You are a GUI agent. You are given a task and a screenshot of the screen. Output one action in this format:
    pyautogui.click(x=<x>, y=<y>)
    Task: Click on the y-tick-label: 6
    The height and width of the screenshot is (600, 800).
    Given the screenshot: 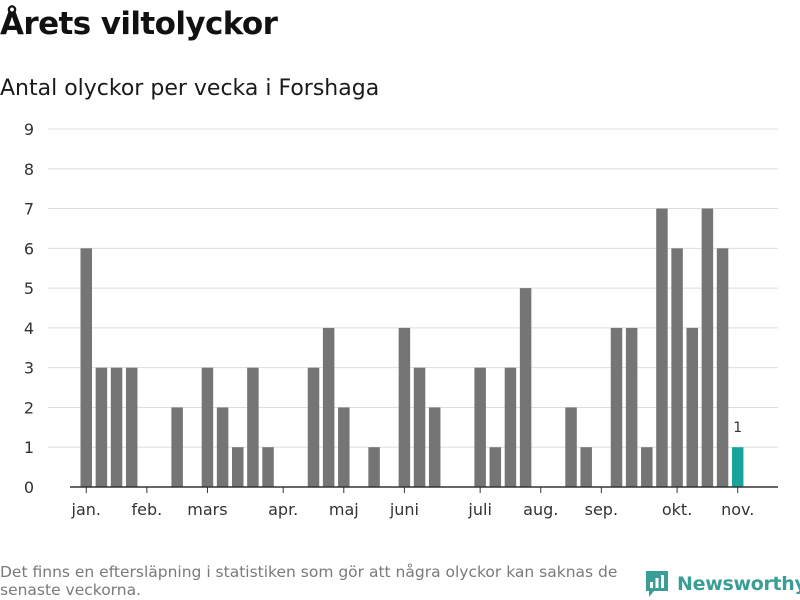 What is the action you would take?
    pyautogui.click(x=29, y=248)
    